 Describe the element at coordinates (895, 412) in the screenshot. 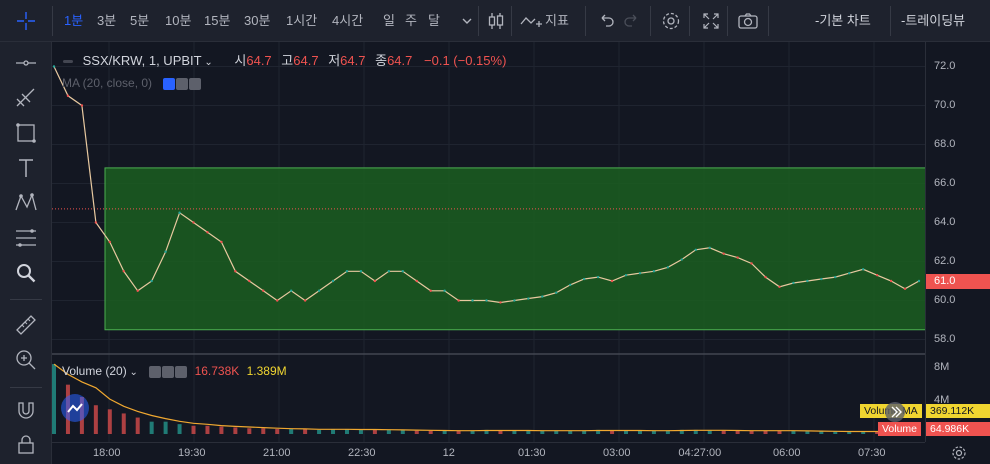

I see `scroll-right-icon` at that location.